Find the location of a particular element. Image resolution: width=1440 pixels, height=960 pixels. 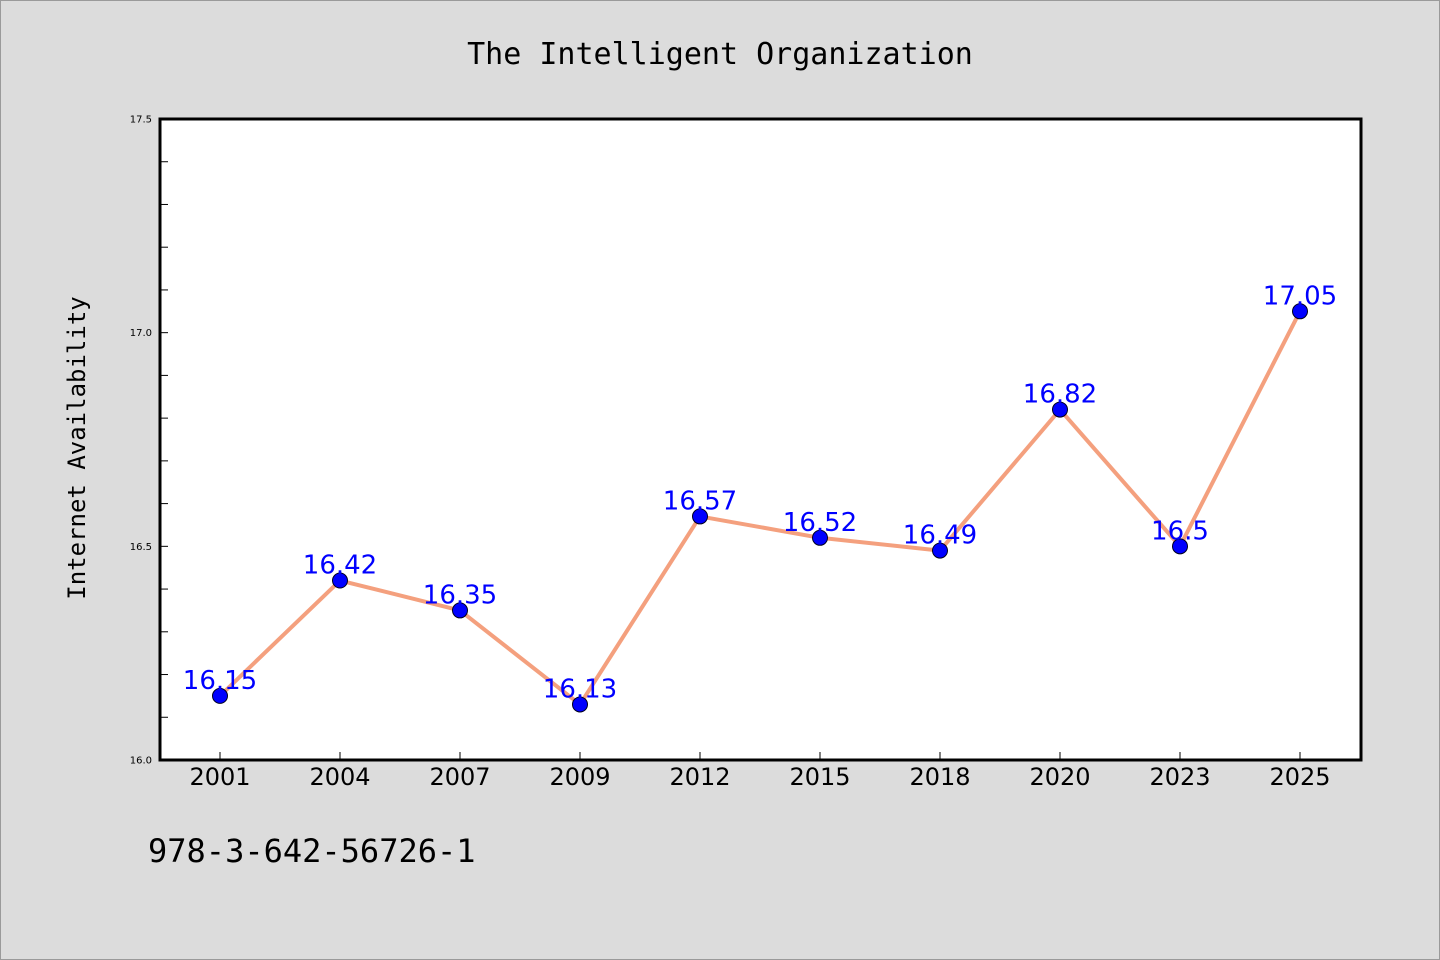

data-label: 16.57 is located at coordinates (700, 501).